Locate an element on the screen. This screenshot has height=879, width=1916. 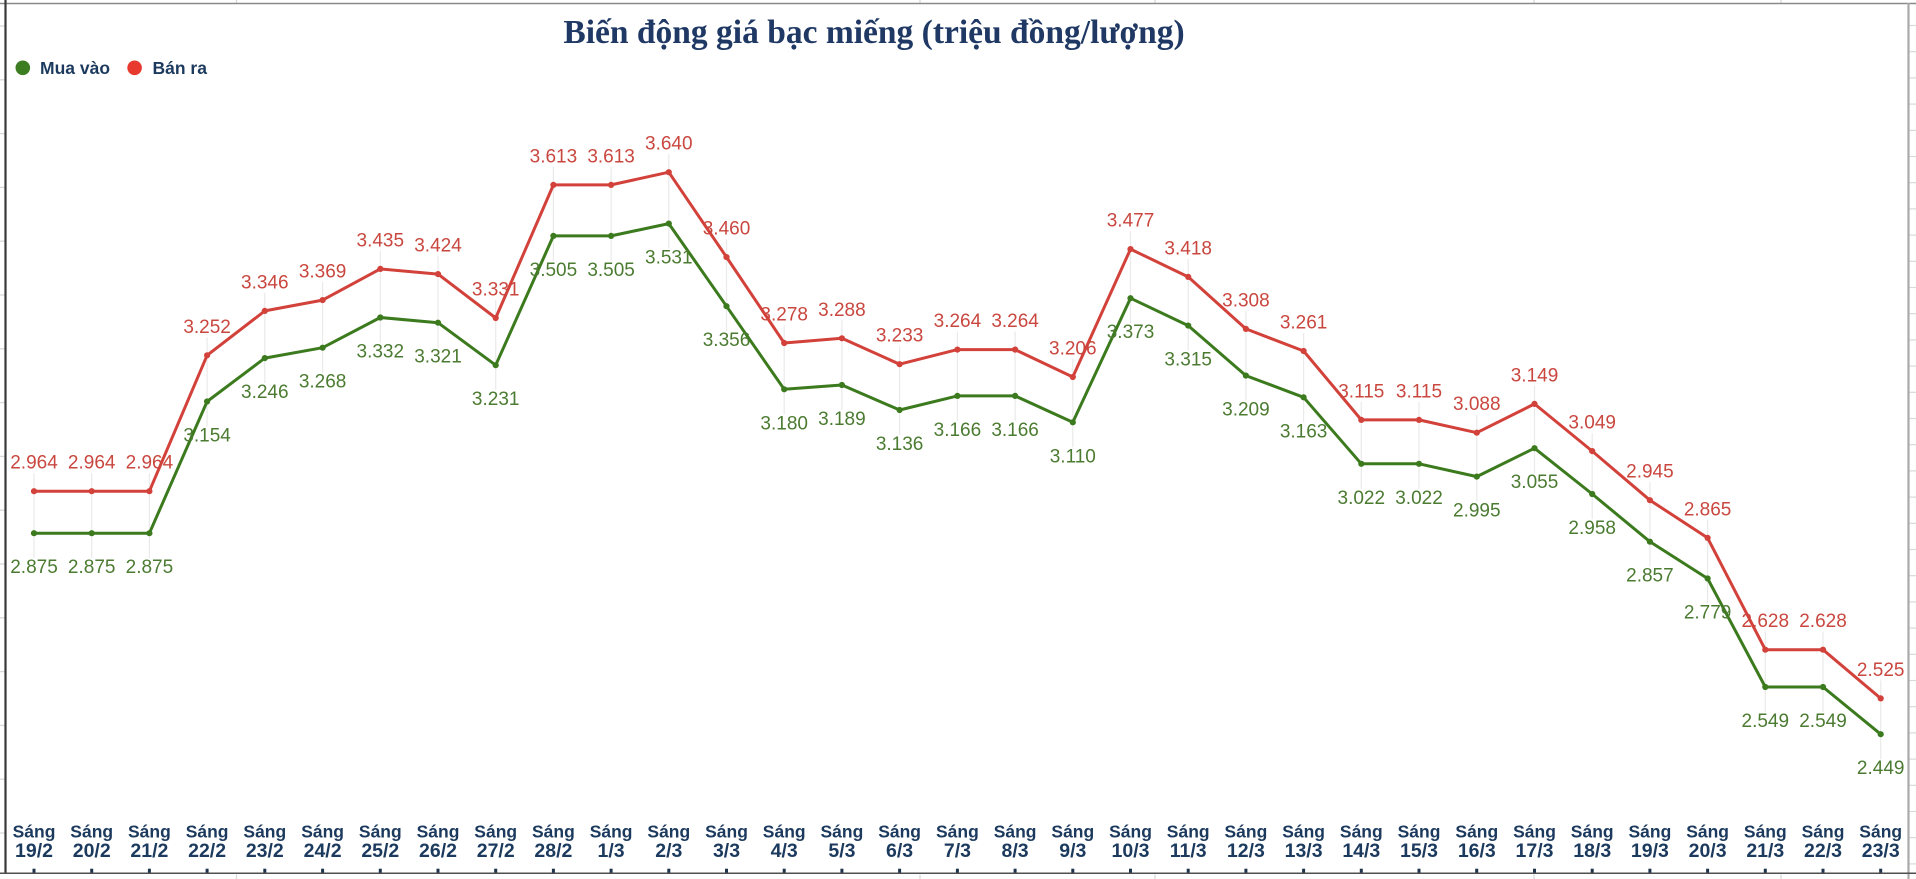
svg-text: 22/2 is located at coordinates (207, 851).